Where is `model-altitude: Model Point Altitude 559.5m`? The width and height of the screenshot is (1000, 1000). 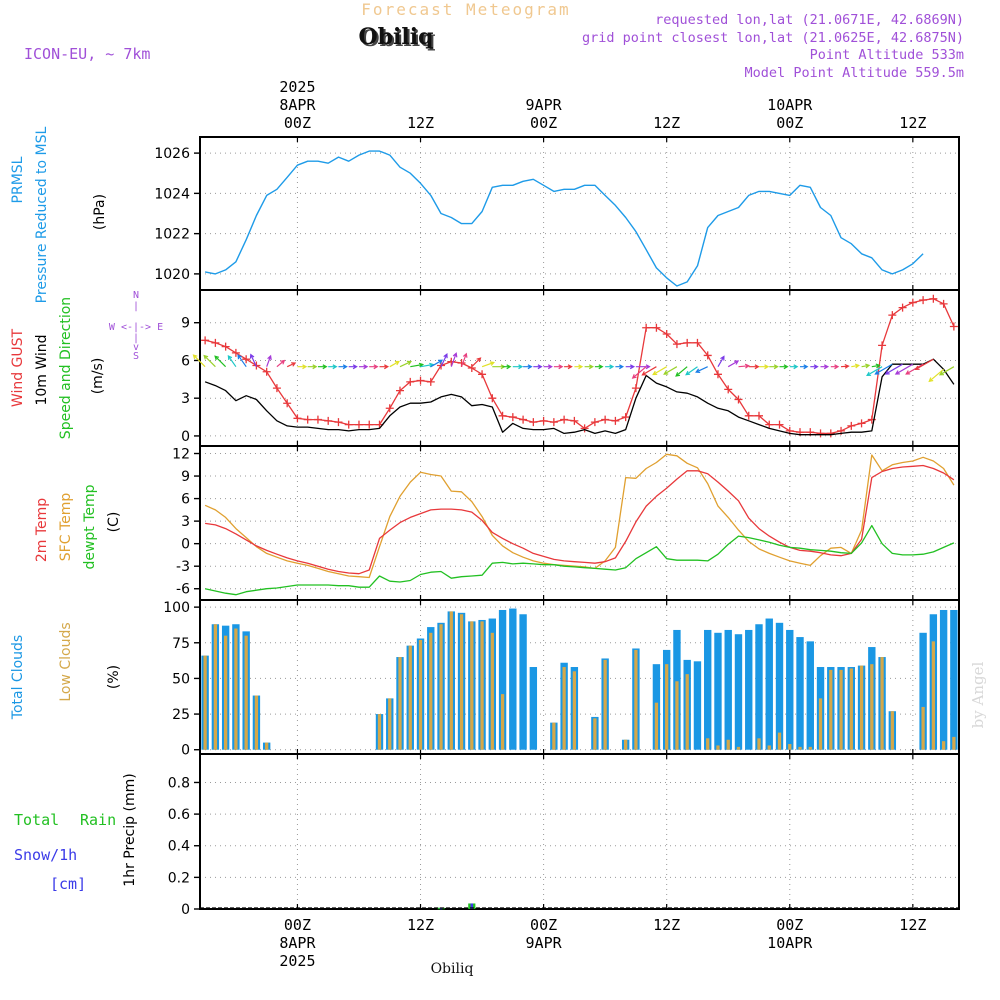 model-altitude: Model Point Altitude 559.5m is located at coordinates (854, 73).